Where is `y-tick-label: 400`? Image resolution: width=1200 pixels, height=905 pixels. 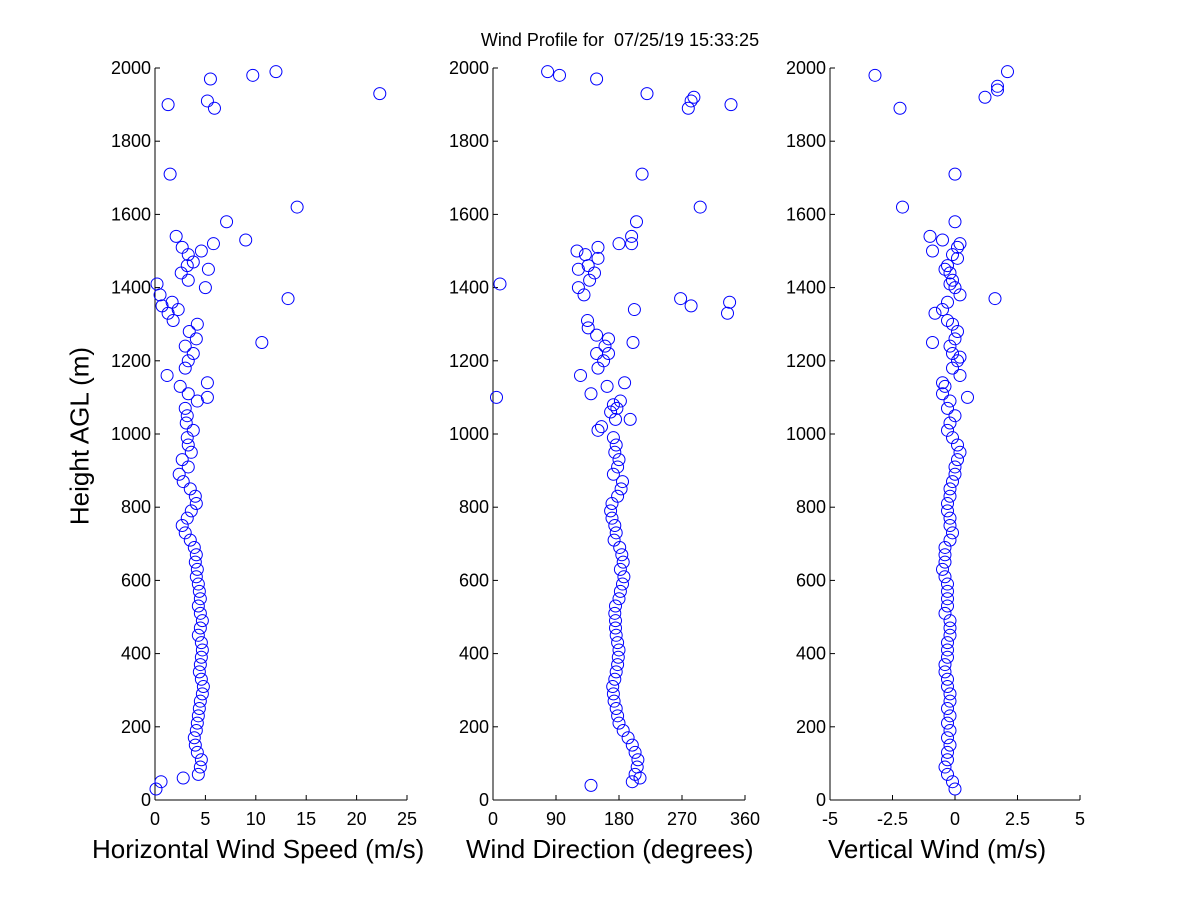 y-tick-label: 400 is located at coordinates (474, 654).